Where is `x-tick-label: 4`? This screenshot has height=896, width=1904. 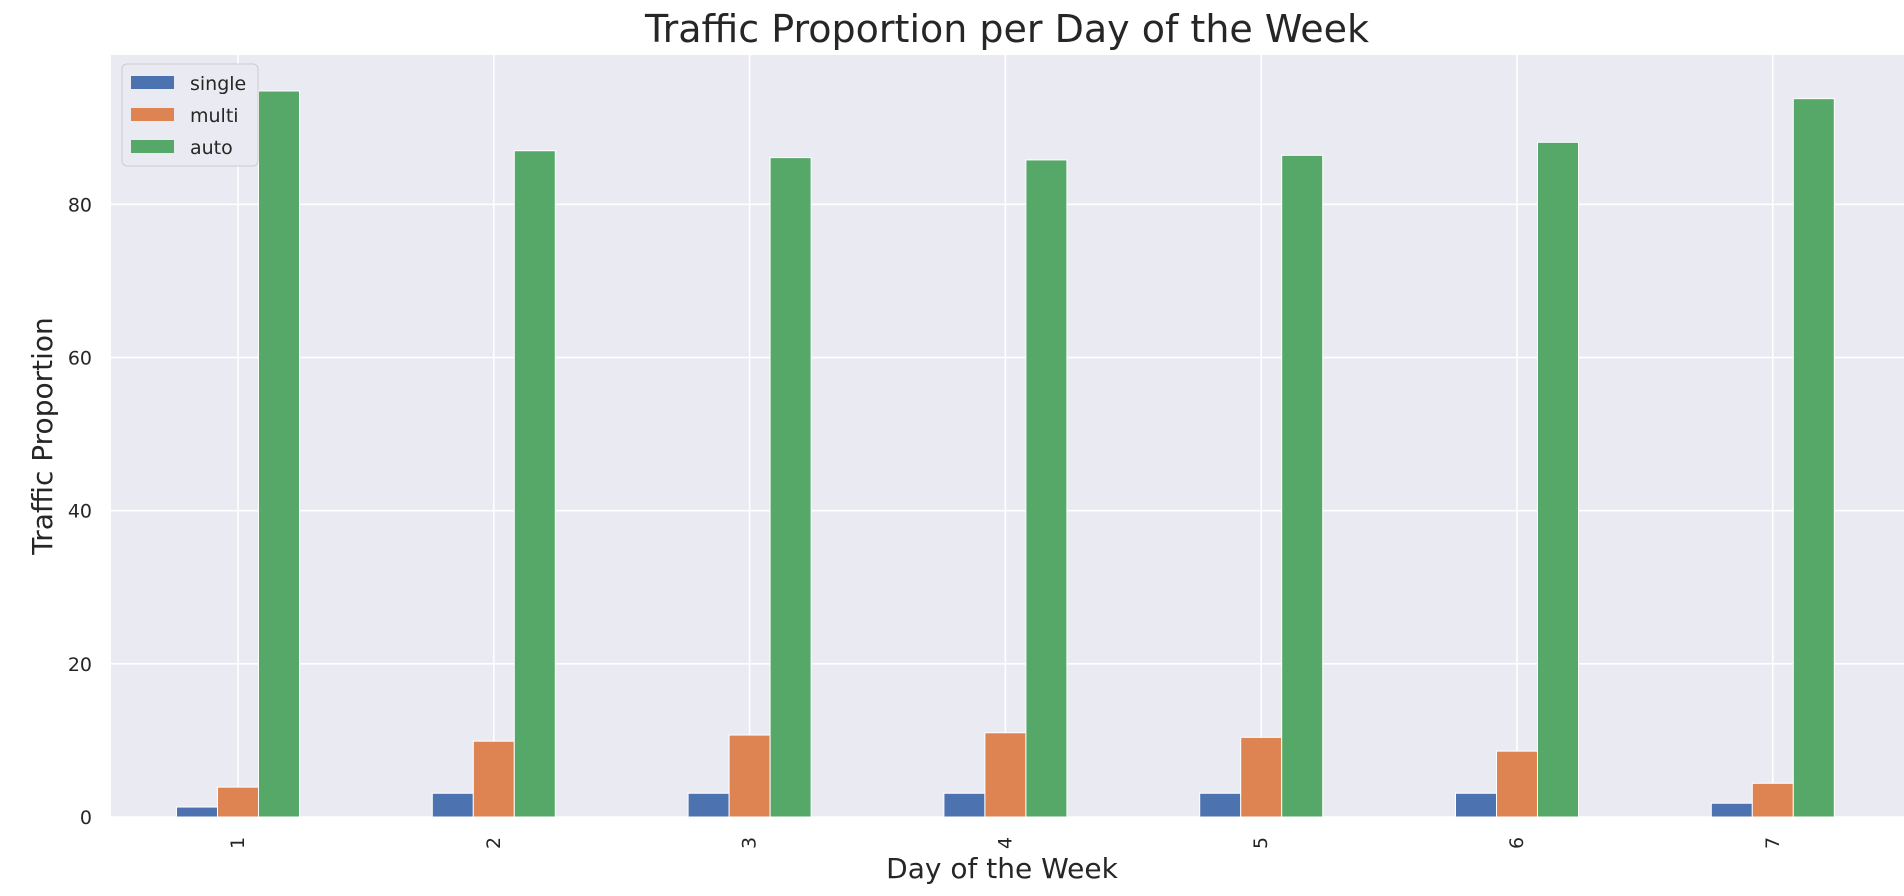
x-tick-label: 4 is located at coordinates (1005, 843).